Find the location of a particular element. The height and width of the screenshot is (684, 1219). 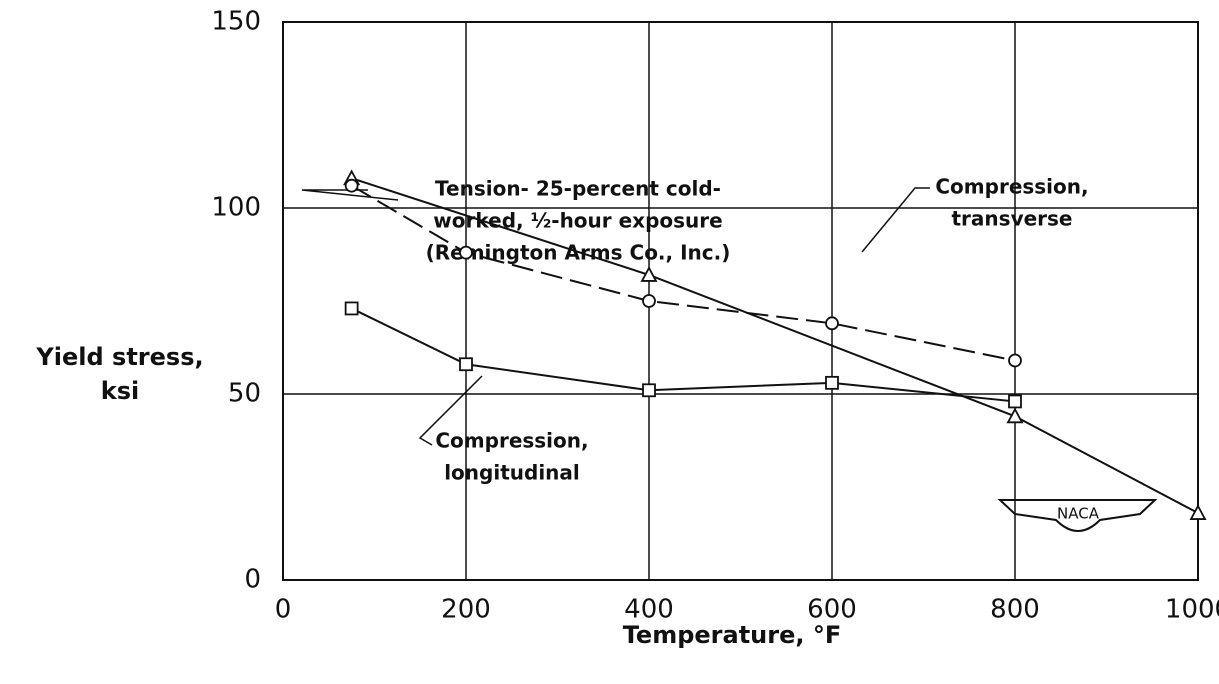

x-tick-label: 0 is located at coordinates (283, 610).